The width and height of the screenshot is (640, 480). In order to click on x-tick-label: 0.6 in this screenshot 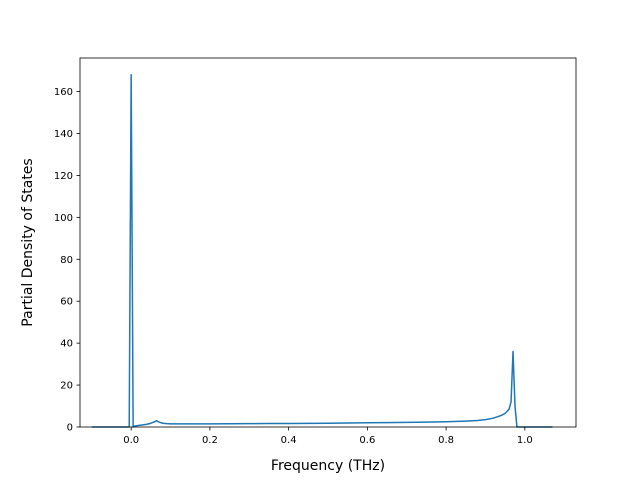, I will do `click(367, 440)`.